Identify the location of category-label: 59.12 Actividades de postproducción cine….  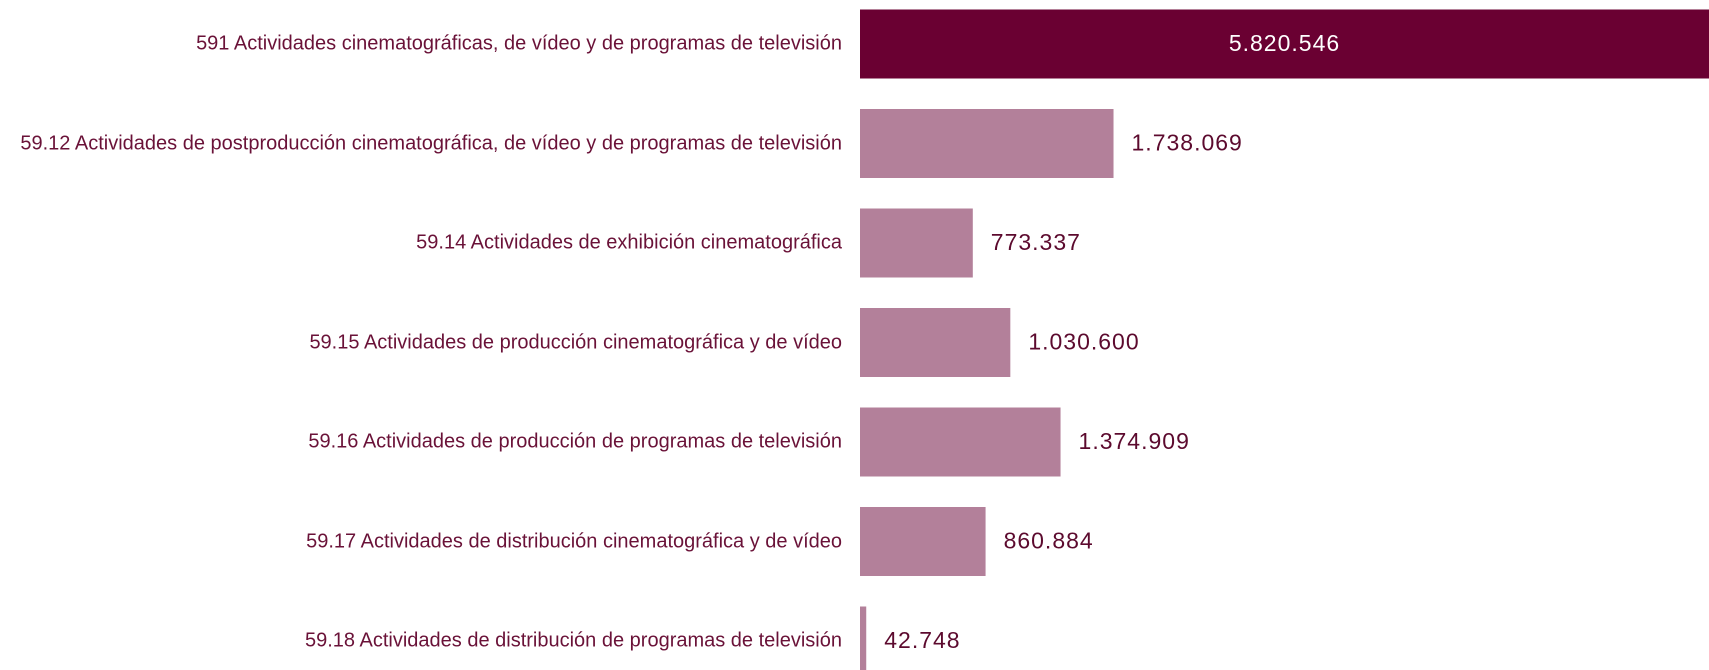
(431, 143).